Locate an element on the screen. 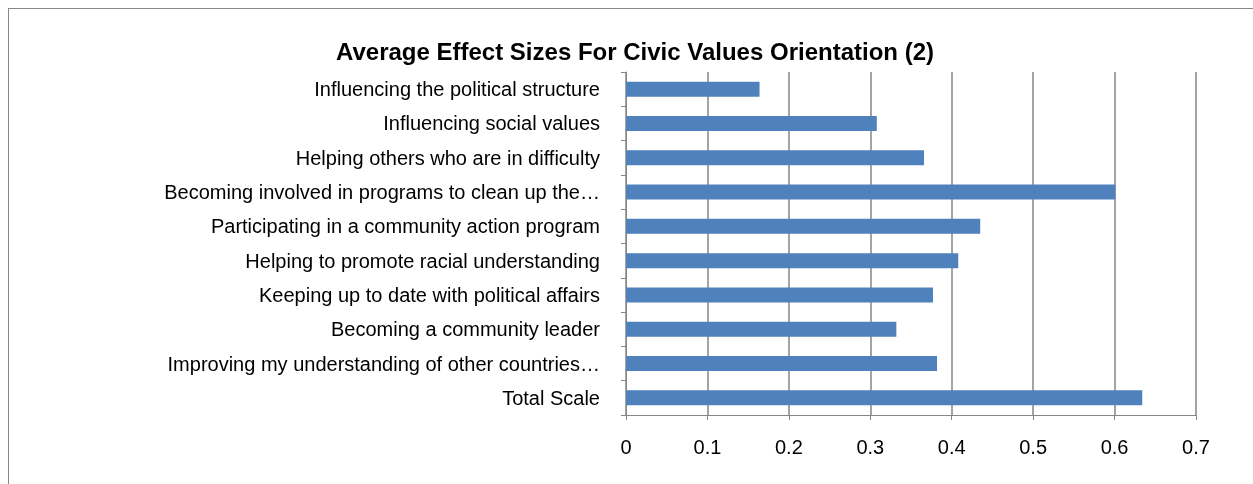  y-tick-label: Participating in a community action program is located at coordinates (405, 226).